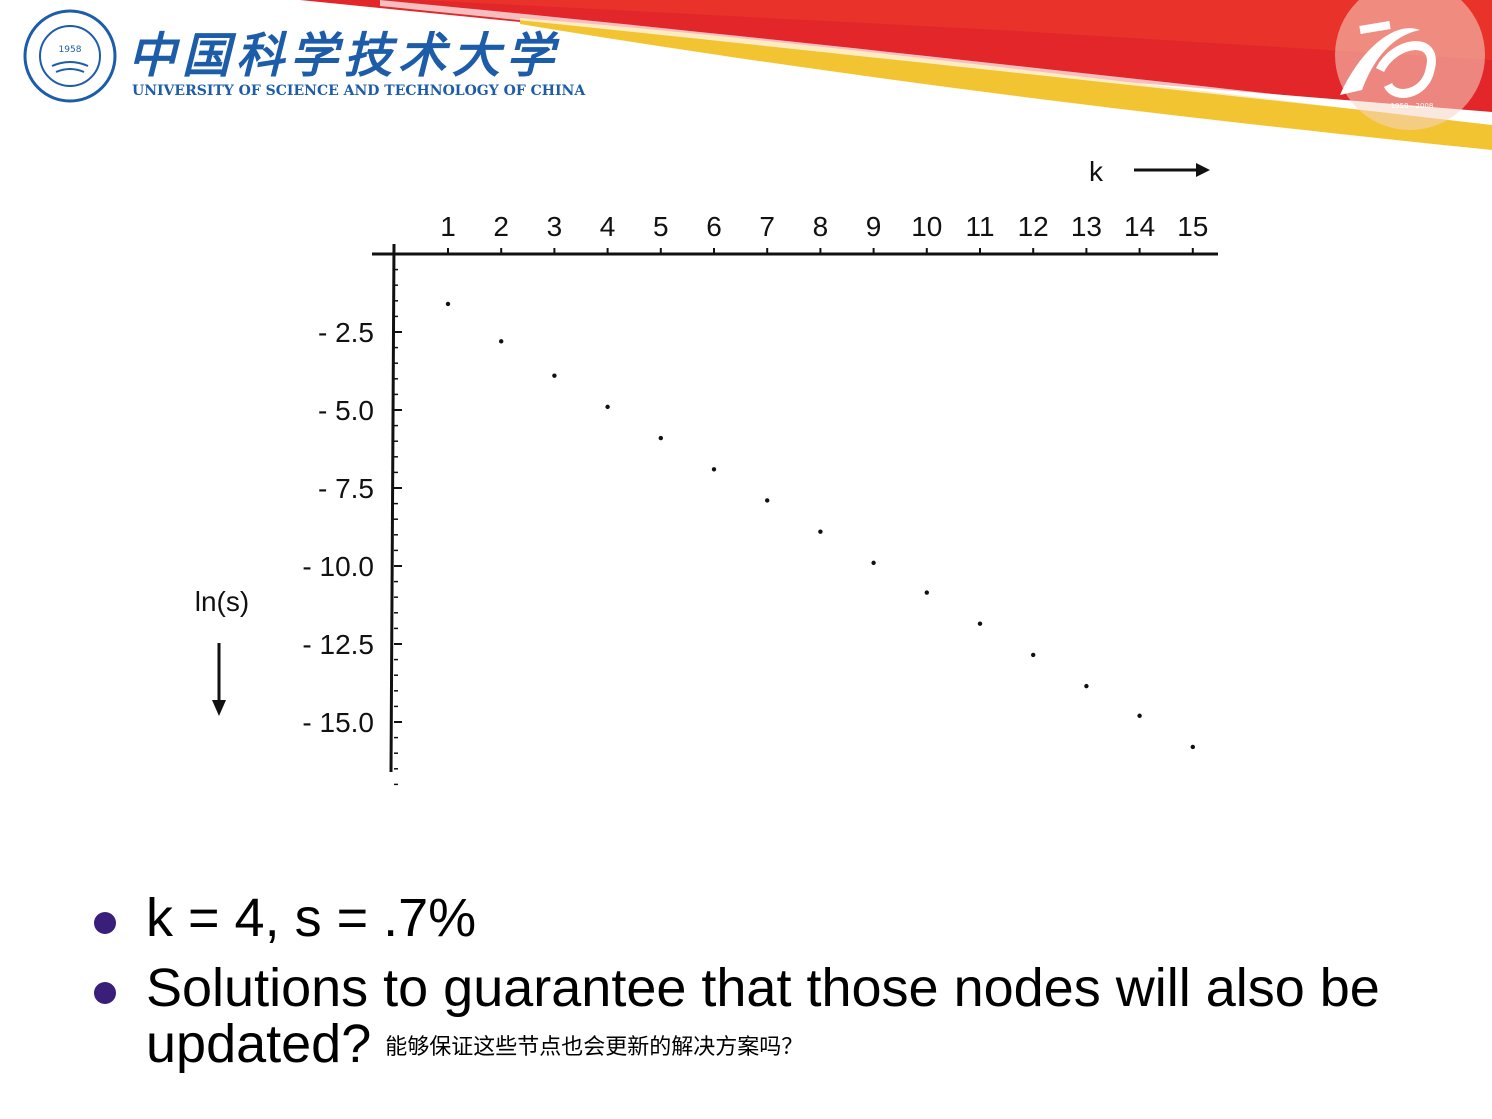 This screenshot has height=1119, width=1492. I want to click on x-axis-label: k, so click(1096, 171).